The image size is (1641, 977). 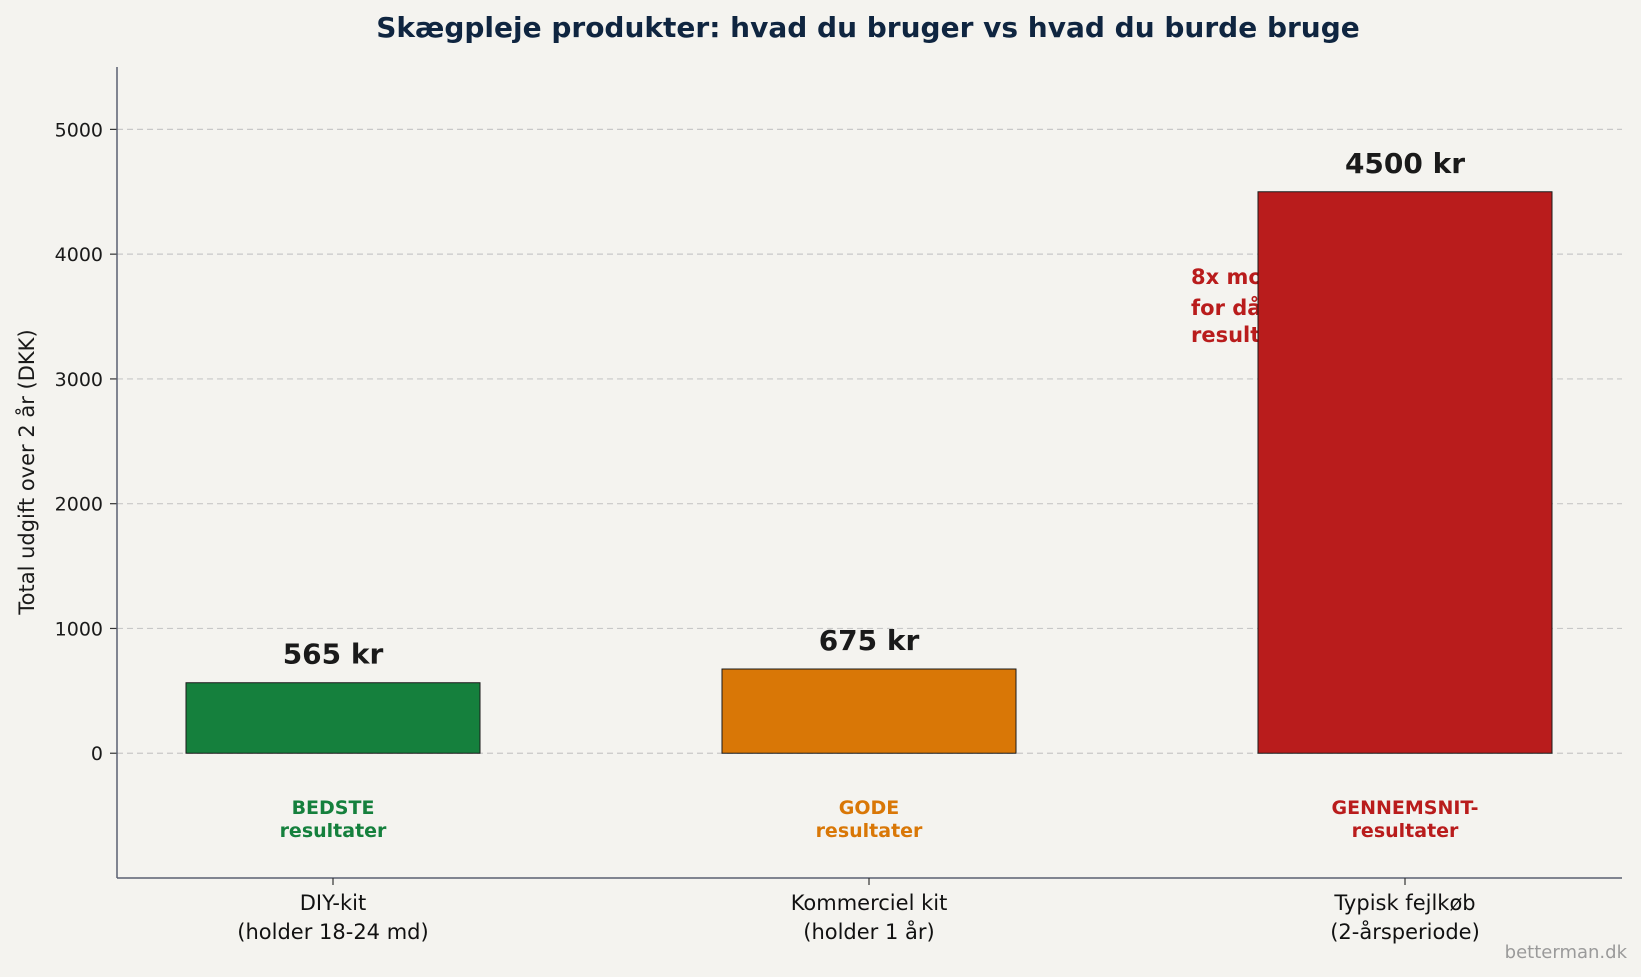 What do you see at coordinates (1225, 335) in the screenshot?
I see `annotation-line: result` at bounding box center [1225, 335].